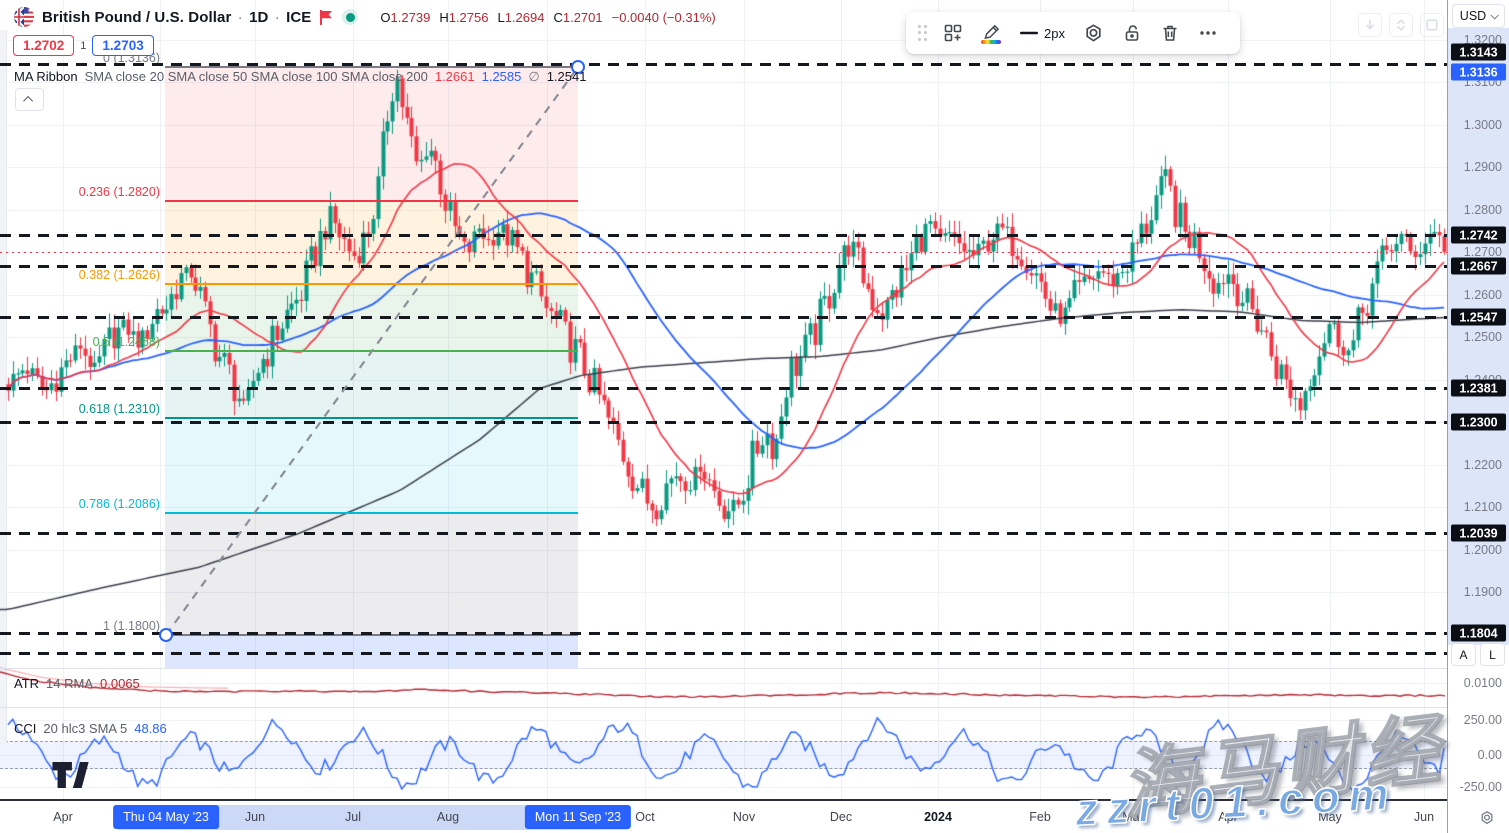 The image size is (1509, 833). Describe the element at coordinates (1370, 25) in the screenshot. I see `move-pane-down-icon` at that location.